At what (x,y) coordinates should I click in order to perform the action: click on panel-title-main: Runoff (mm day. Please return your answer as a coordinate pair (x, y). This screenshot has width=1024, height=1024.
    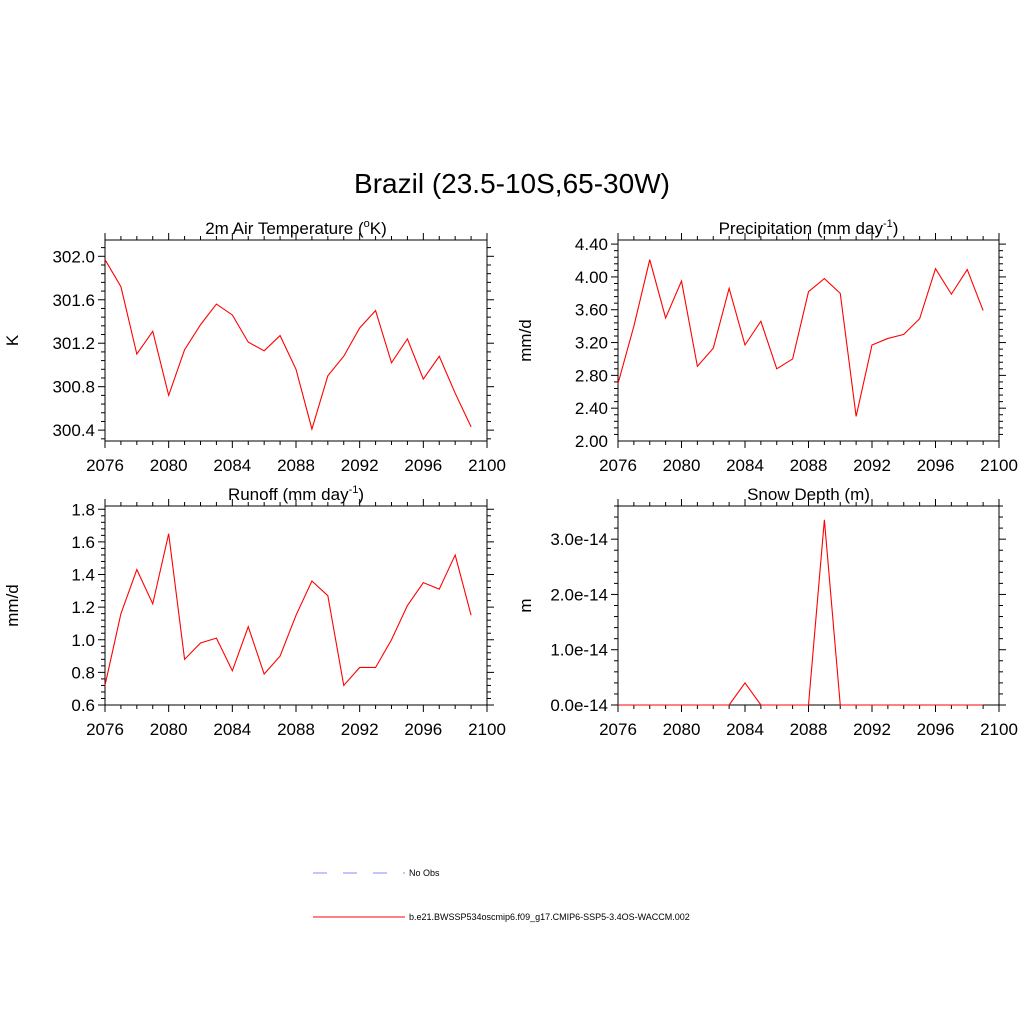
    Looking at the image, I should click on (288, 494).